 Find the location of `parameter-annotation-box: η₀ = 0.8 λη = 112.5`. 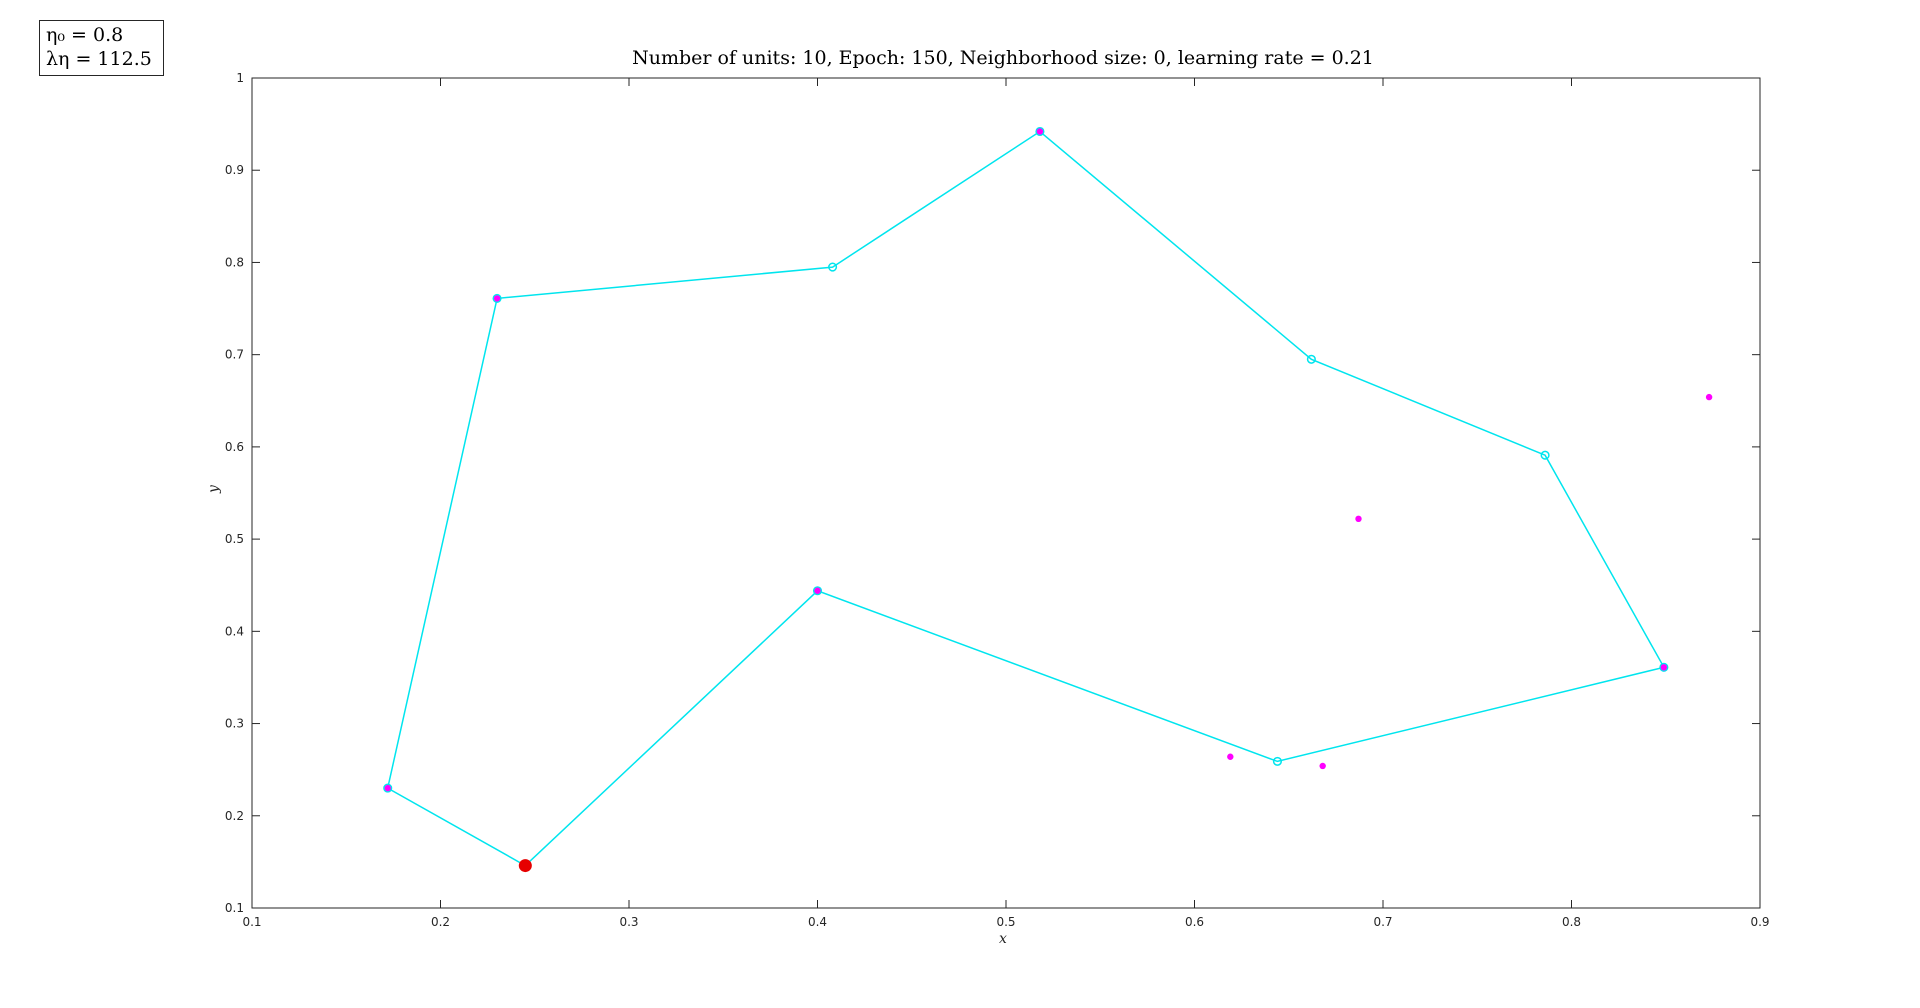

parameter-annotation-box: η₀ = 0.8 λη = 112.5 is located at coordinates (101, 48).